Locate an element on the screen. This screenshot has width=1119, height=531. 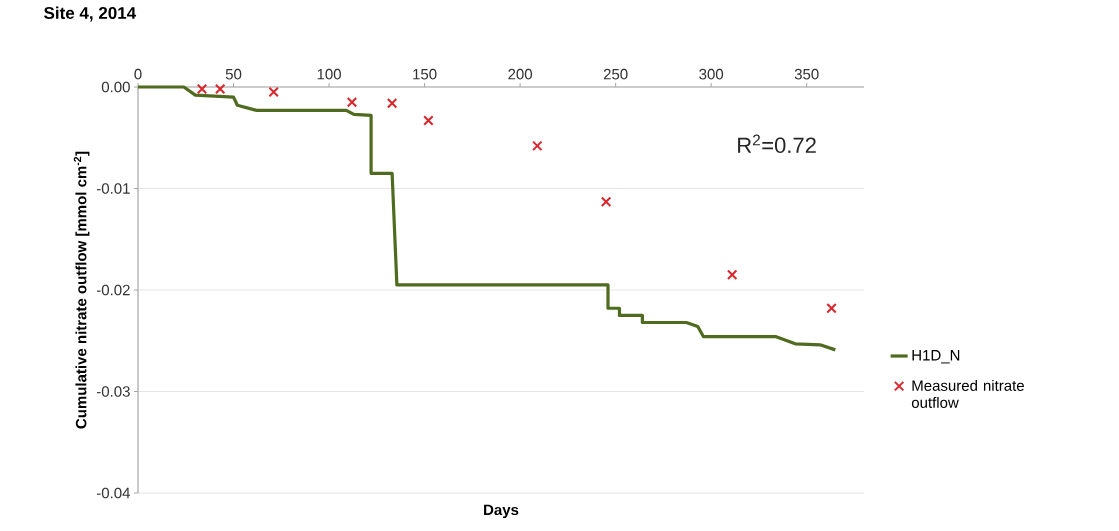
x-axis-title: Days is located at coordinates (501, 511).